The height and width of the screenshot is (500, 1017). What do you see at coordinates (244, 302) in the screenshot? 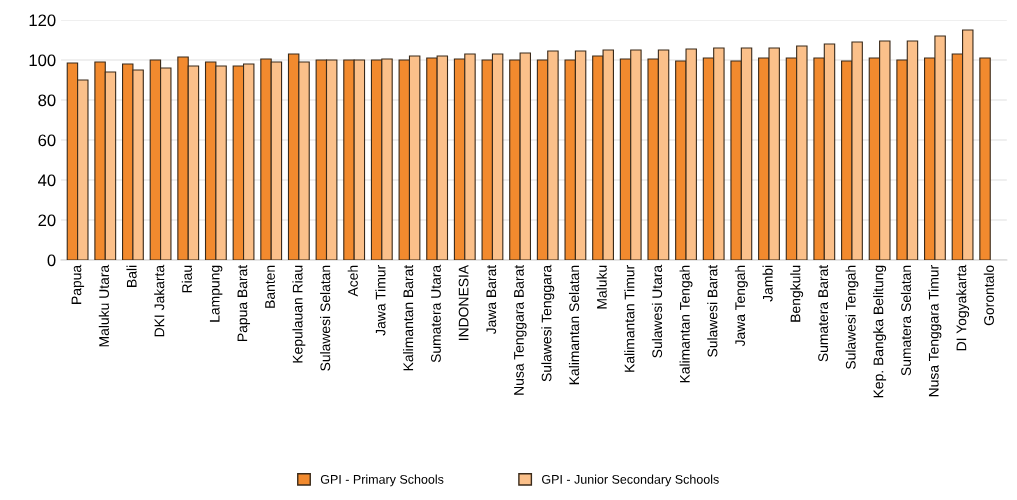
I see `x-tick-label: Papua Barat` at bounding box center [244, 302].